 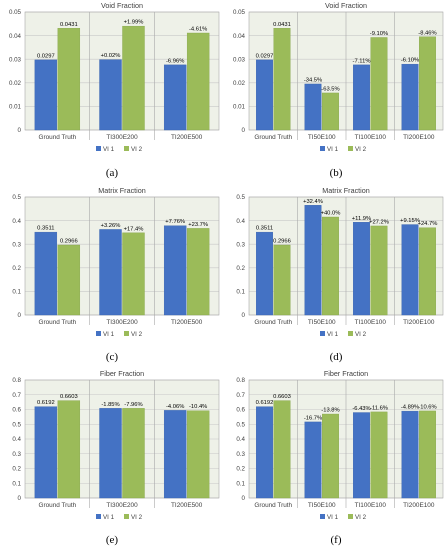 I want to click on data-label: -6.43%, so click(x=361, y=409).